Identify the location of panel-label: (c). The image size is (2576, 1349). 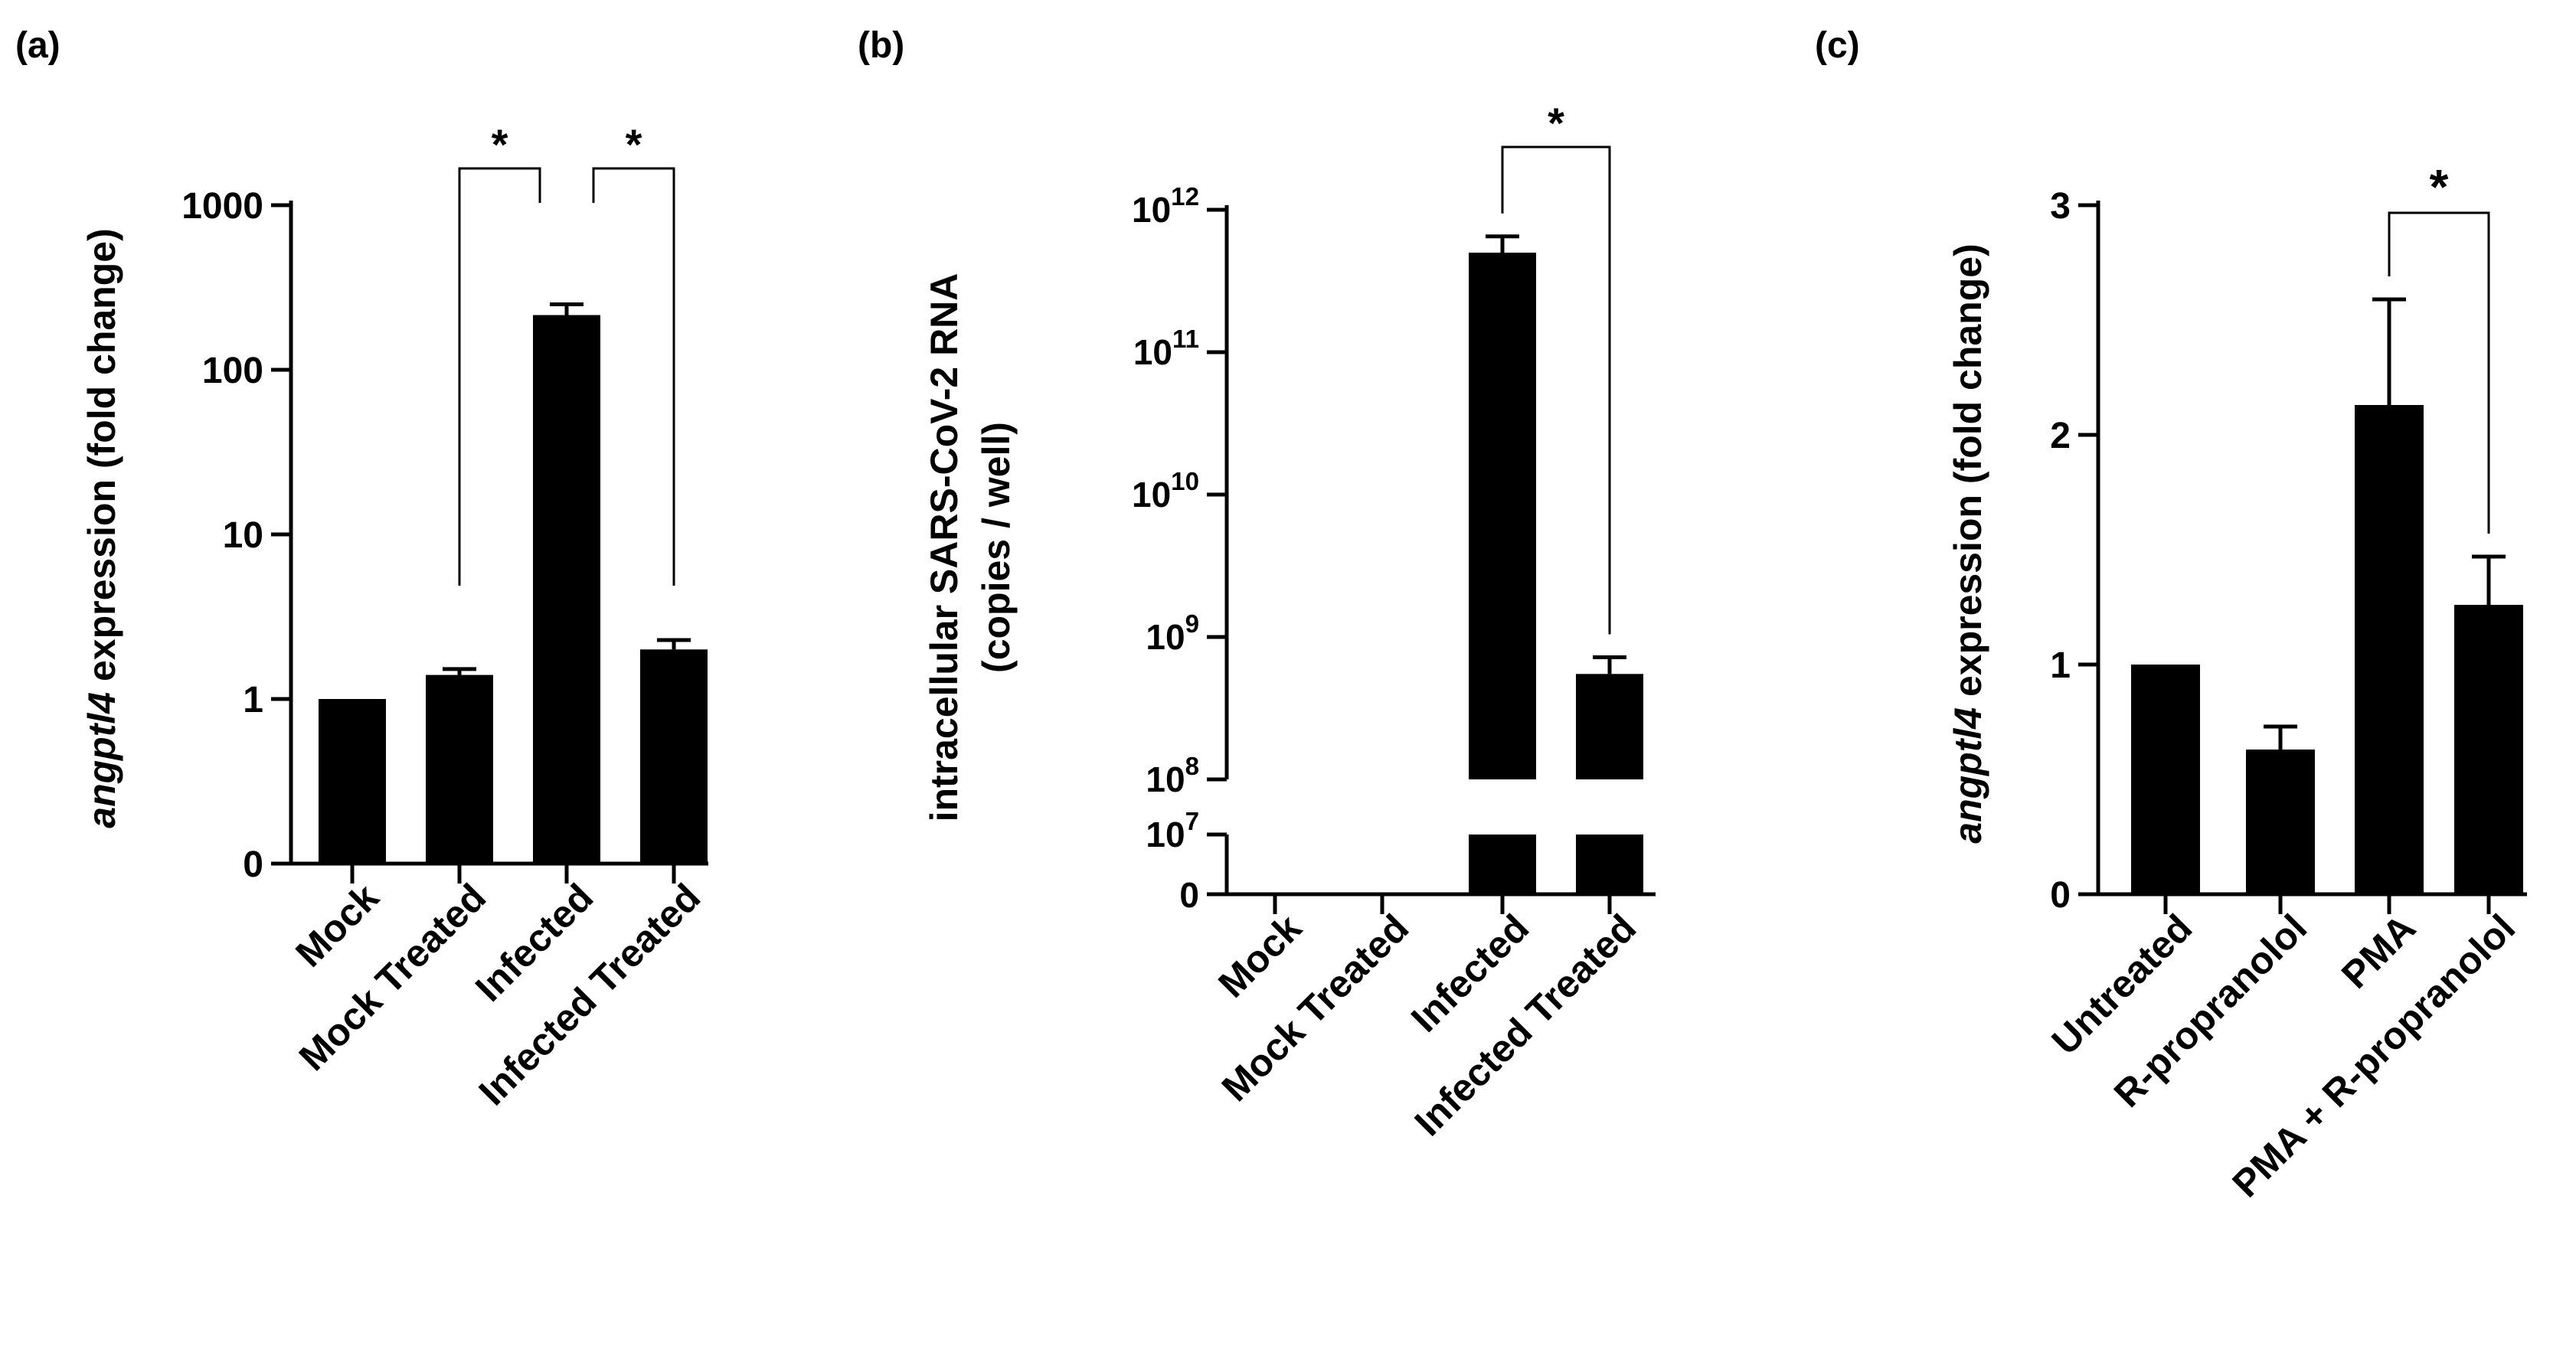
(1837, 46).